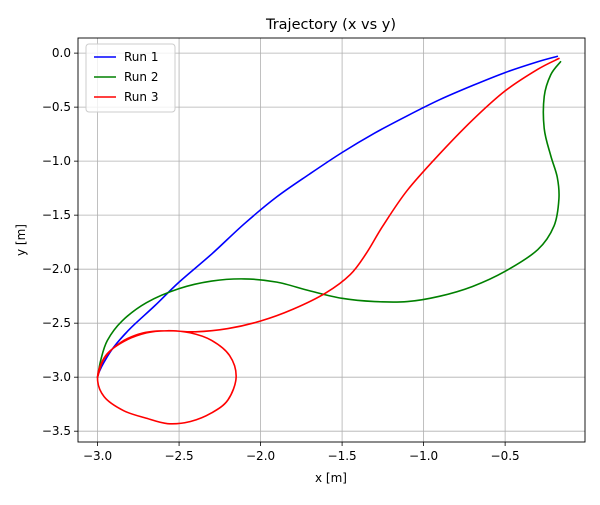 The width and height of the screenshot is (600, 505). Describe the element at coordinates (330, 25) in the screenshot. I see `chart-title: Trajectory (x vs y)` at that location.